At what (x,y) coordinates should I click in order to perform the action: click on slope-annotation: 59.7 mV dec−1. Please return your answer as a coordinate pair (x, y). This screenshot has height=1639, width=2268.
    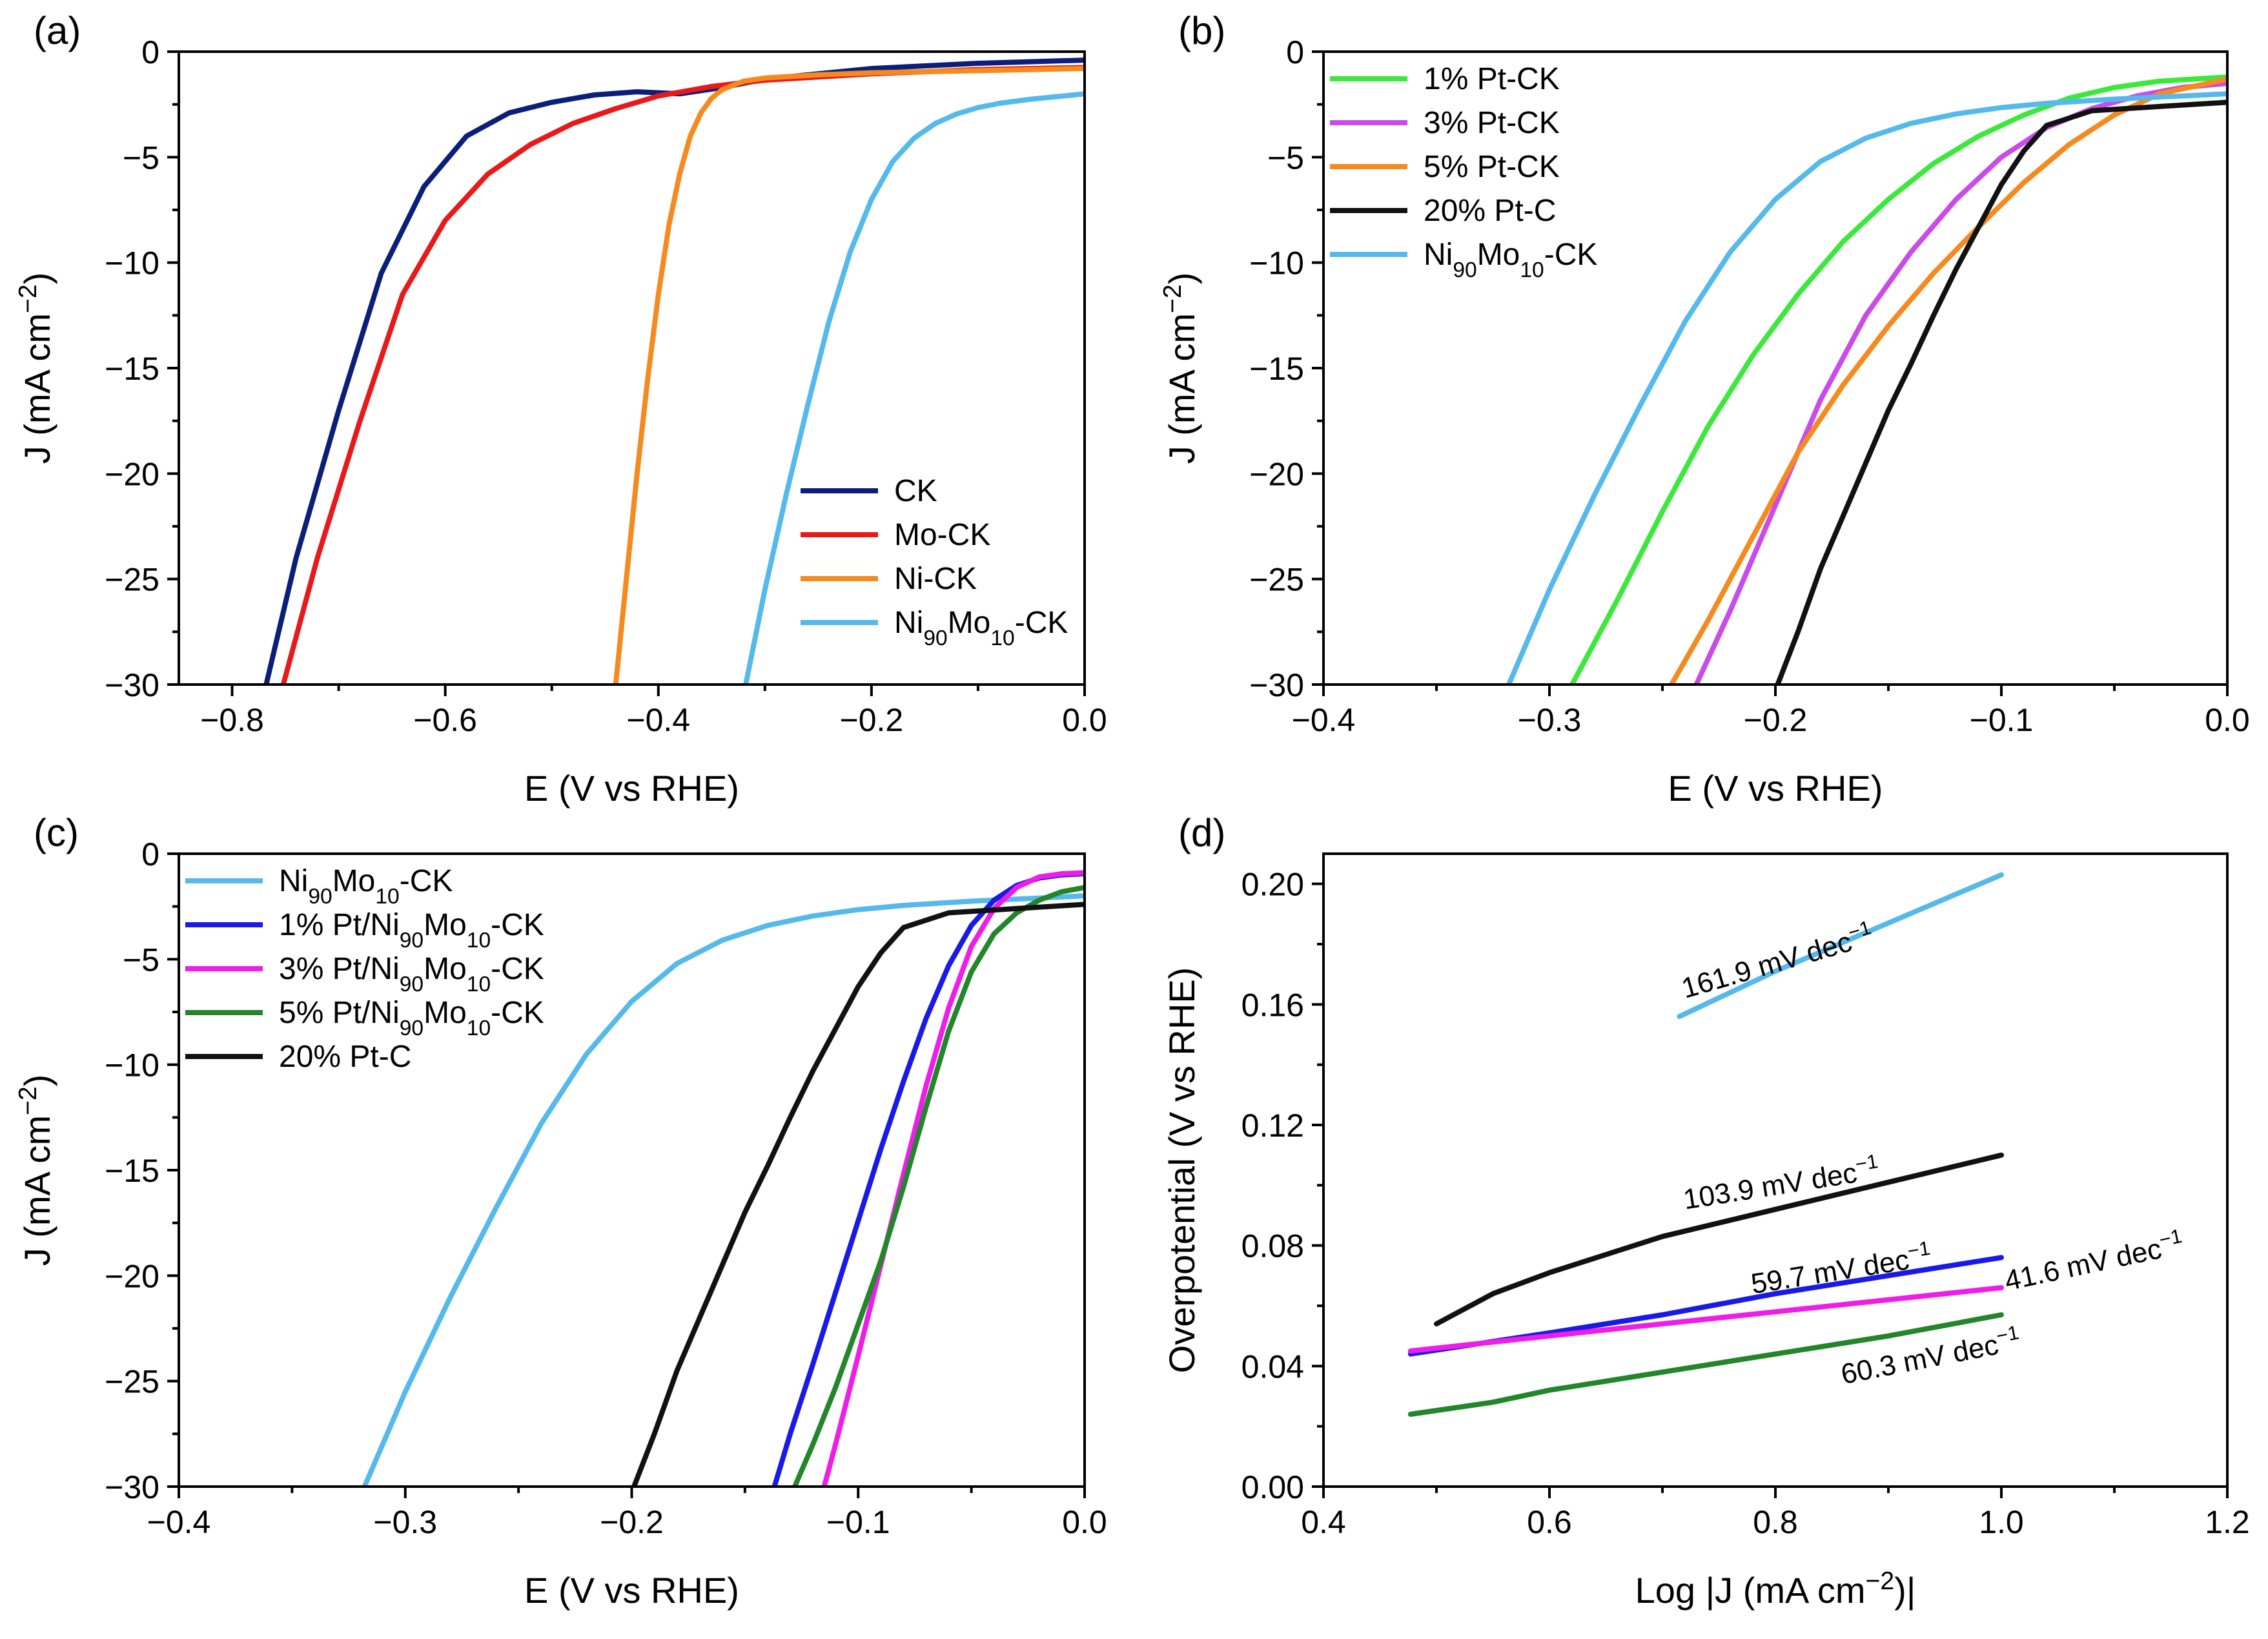
    Looking at the image, I should click on (1841, 1268).